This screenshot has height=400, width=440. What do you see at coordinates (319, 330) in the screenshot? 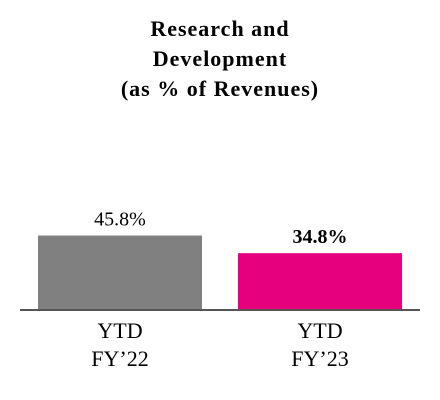
I see `x-tick-label-2-line-1: YTD` at bounding box center [319, 330].